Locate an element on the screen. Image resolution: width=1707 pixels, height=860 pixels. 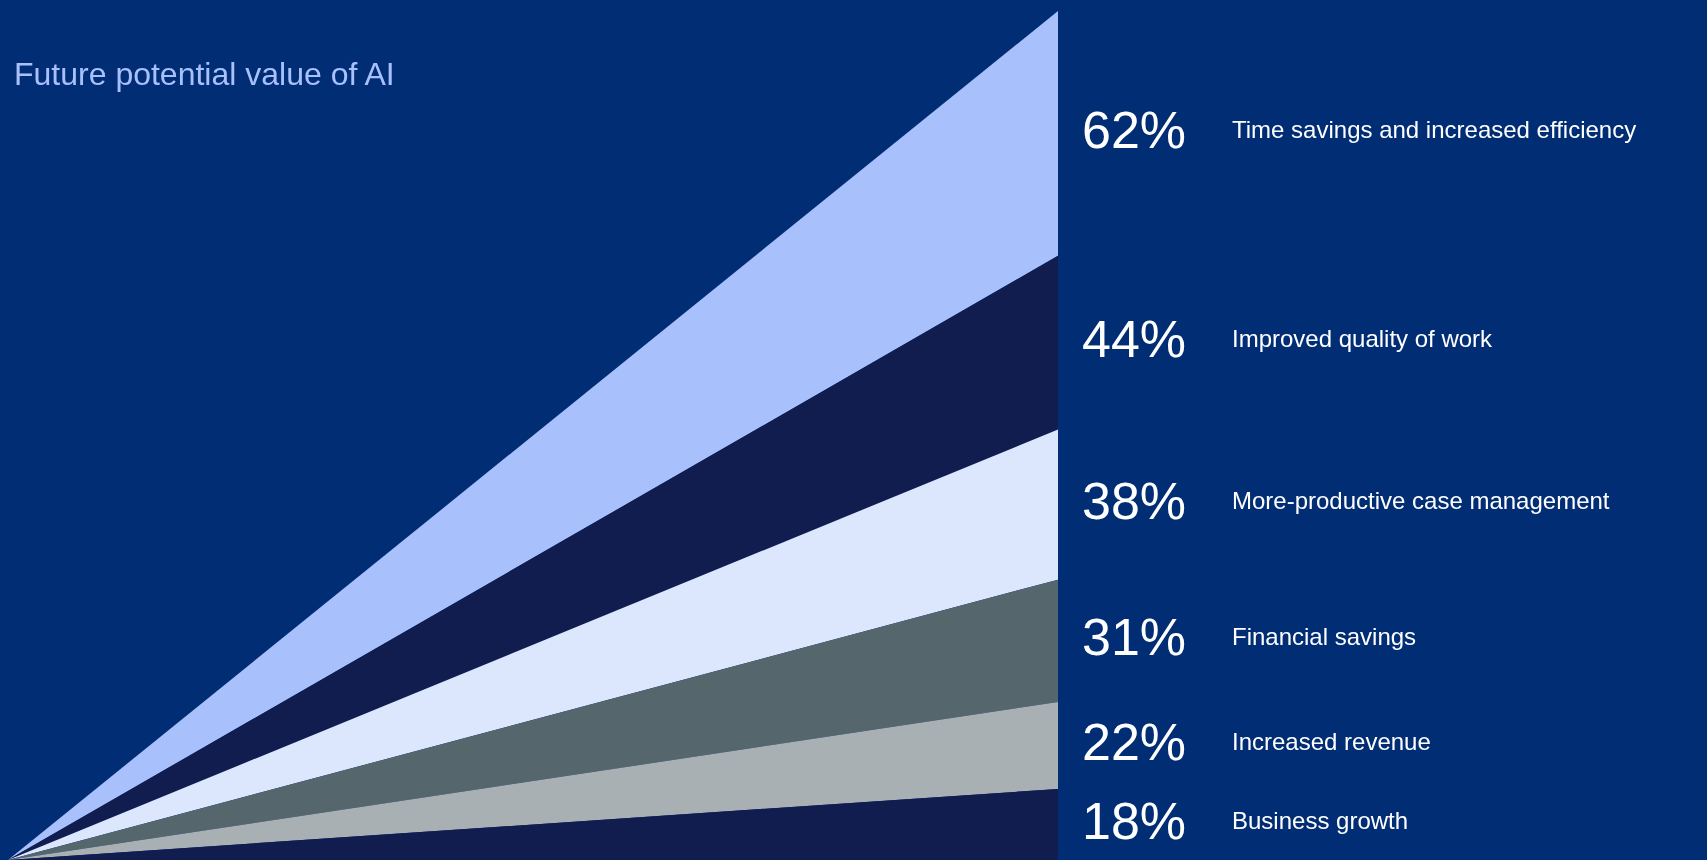
text: Future potential value of AI is located at coordinates (204, 74).